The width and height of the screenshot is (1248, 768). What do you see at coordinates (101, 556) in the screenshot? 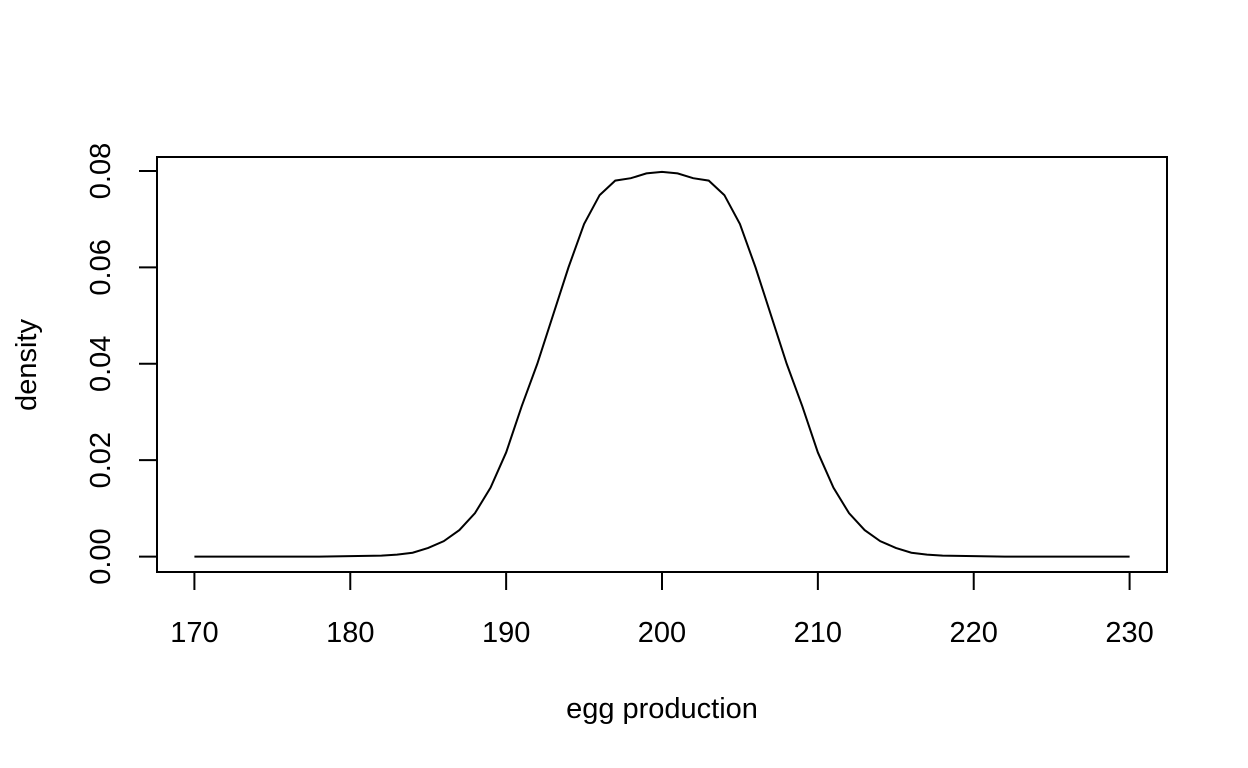
I see `y-tick-label: 0.00` at bounding box center [101, 556].